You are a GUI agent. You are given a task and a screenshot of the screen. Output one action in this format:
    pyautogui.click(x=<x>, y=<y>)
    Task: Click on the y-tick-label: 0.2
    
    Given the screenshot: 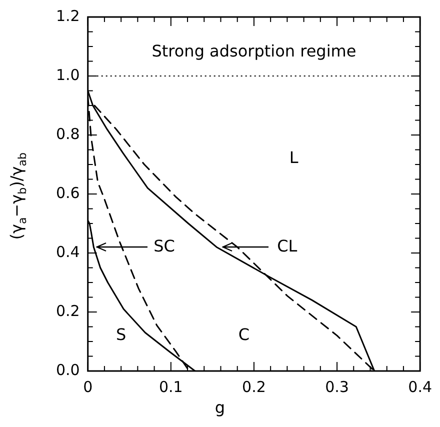 What is the action you would take?
    pyautogui.click(x=68, y=311)
    